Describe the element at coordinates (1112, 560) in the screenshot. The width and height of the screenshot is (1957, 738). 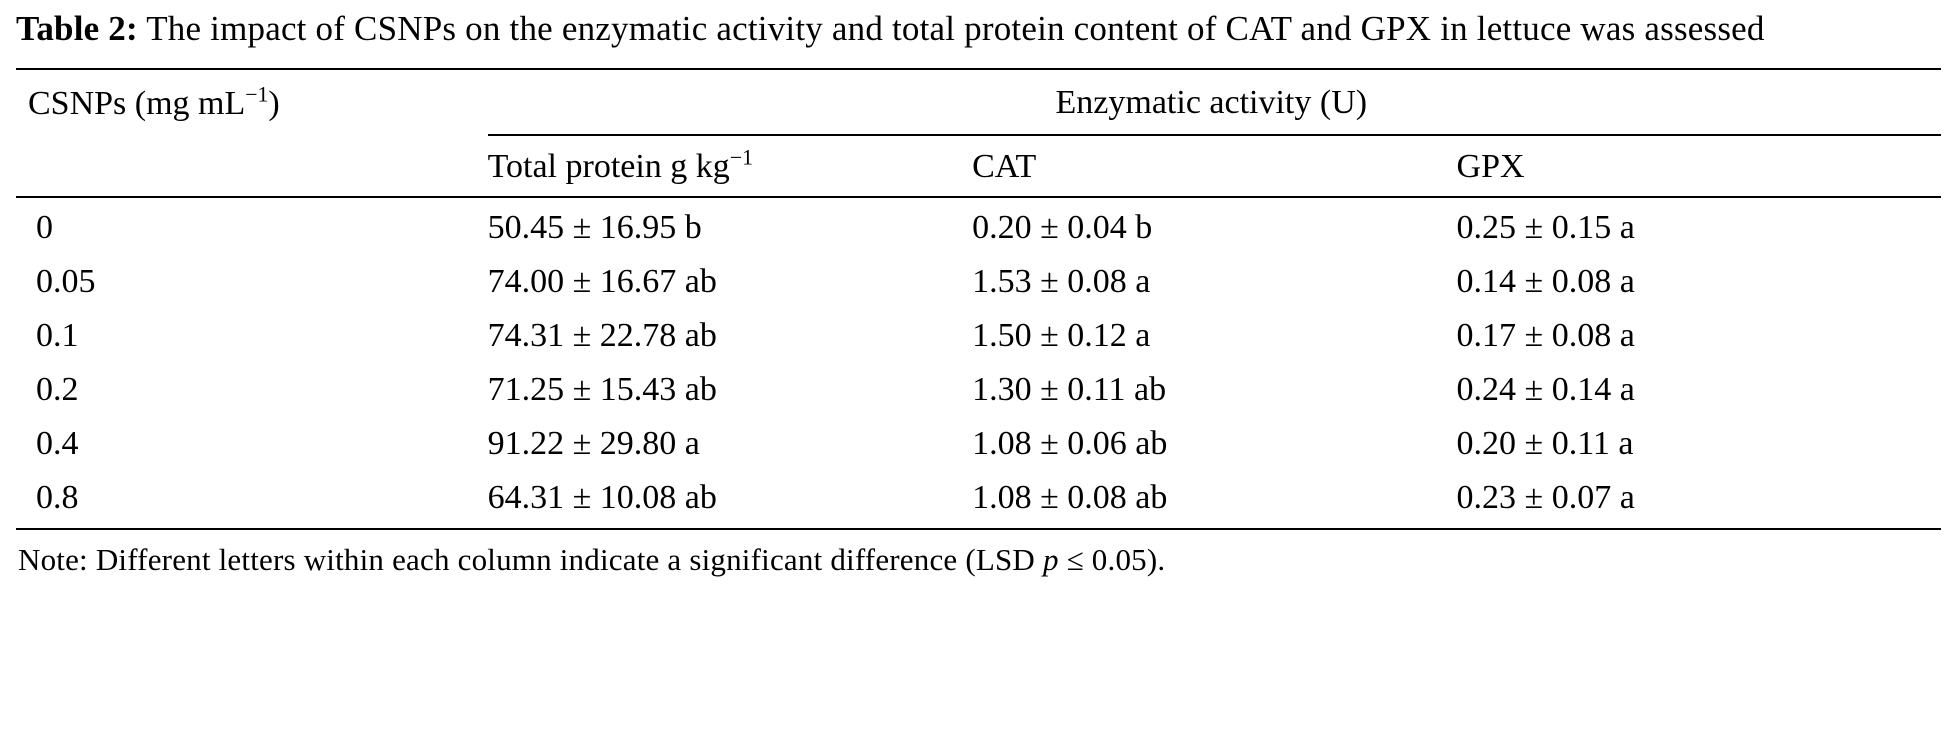
I see `table-note-suffix: ≤ 0.05).` at that location.